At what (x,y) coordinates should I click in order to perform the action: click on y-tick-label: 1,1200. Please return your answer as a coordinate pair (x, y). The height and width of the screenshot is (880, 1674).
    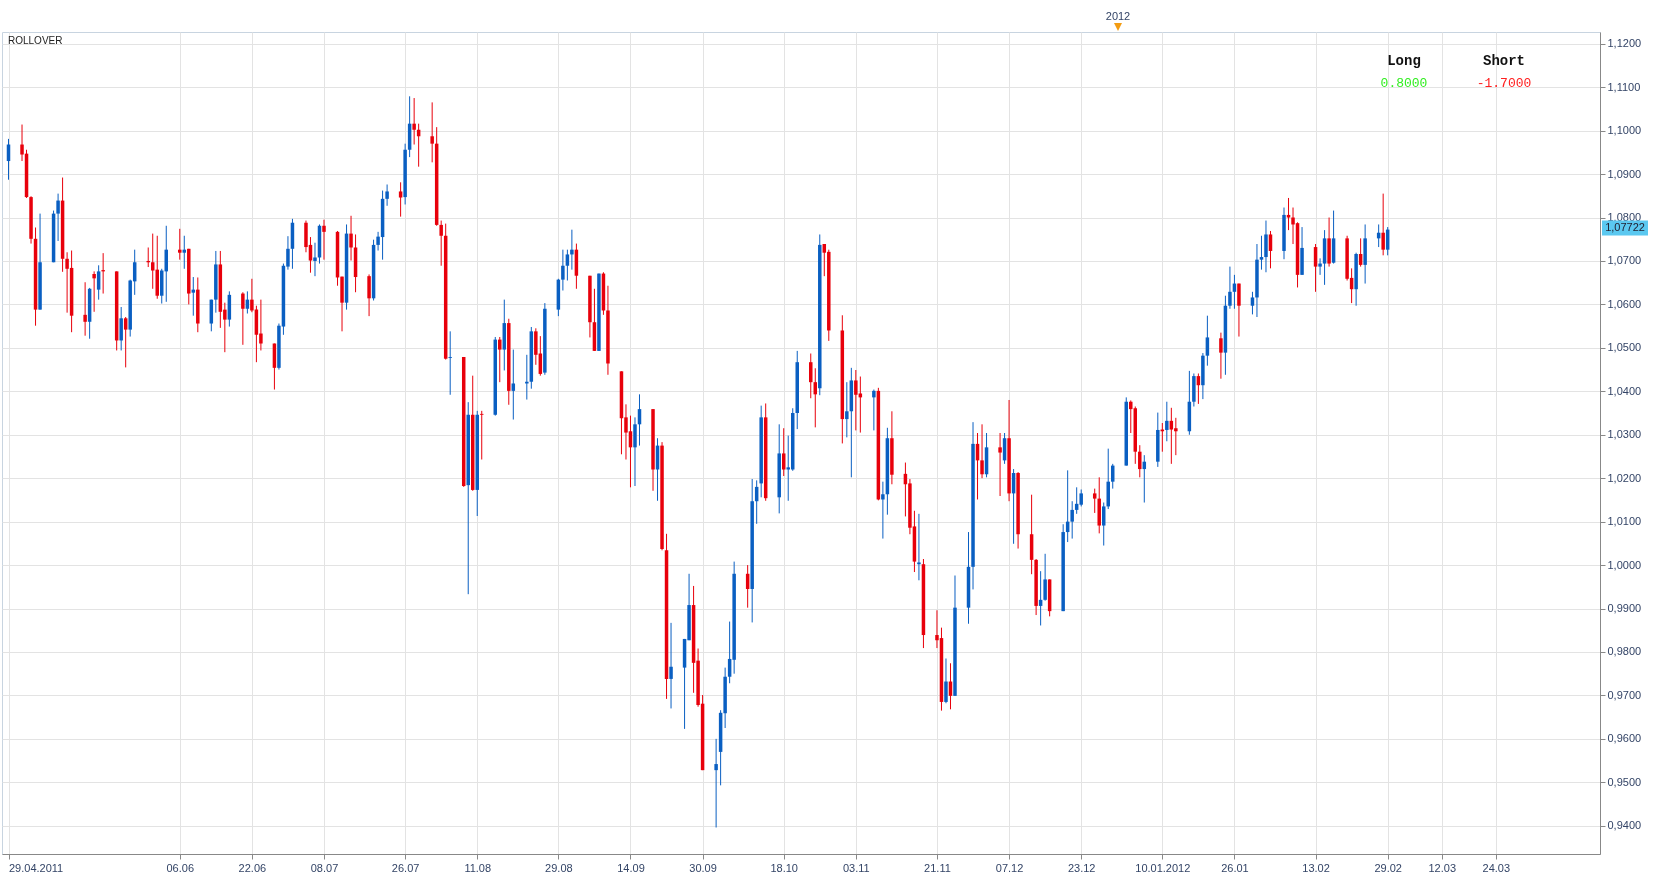
    Looking at the image, I should click on (1624, 43).